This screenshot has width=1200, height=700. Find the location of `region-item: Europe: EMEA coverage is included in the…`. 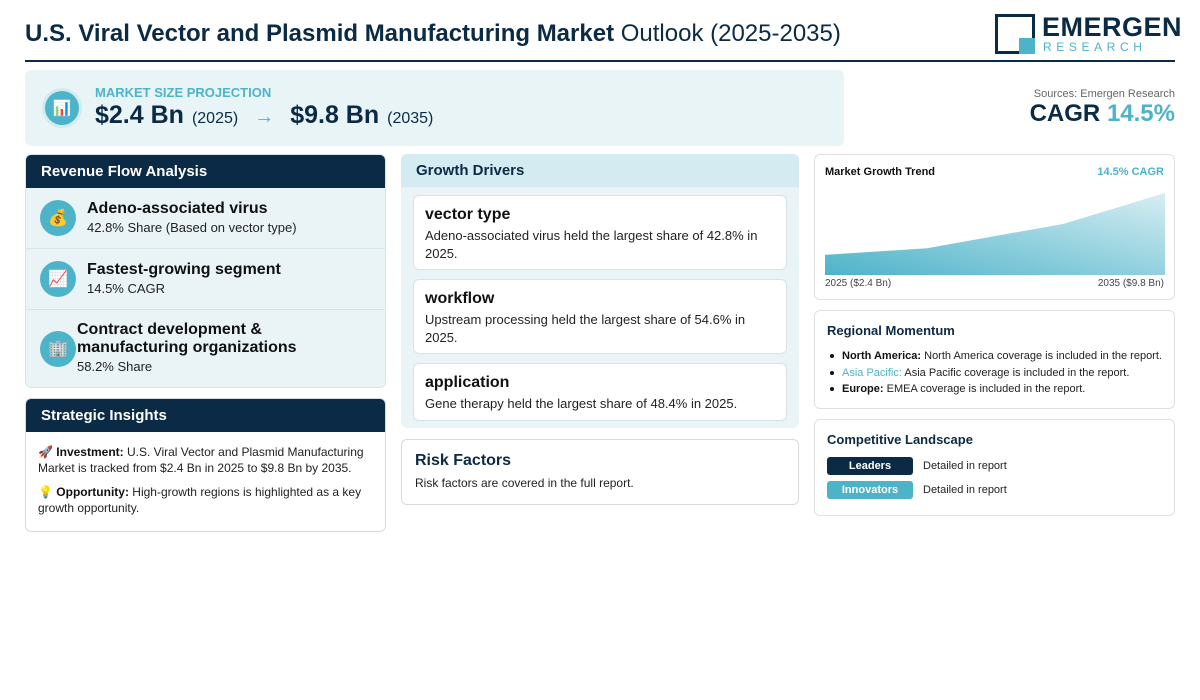

region-item: Europe: EMEA coverage is included in the… is located at coordinates (994, 389).